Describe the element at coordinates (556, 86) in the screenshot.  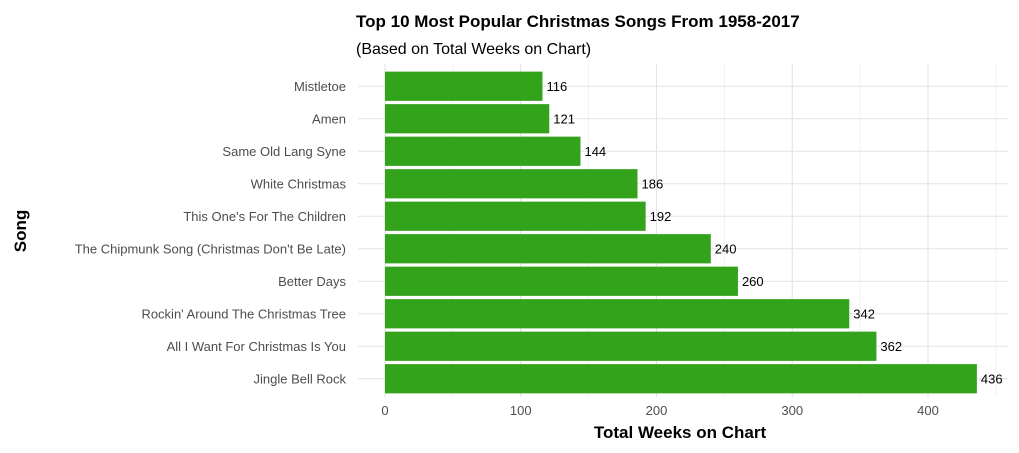
I see `data-label: 116` at that location.